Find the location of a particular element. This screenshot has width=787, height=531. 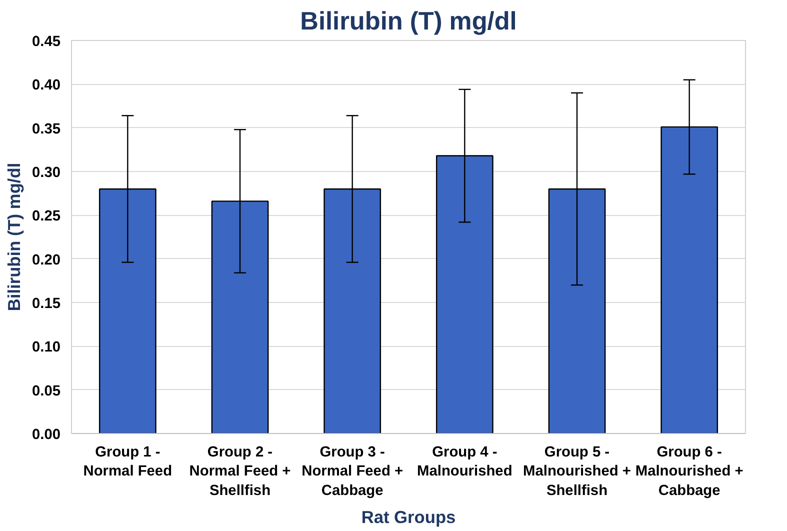

y-tick-label: 0.45 is located at coordinates (46, 42).